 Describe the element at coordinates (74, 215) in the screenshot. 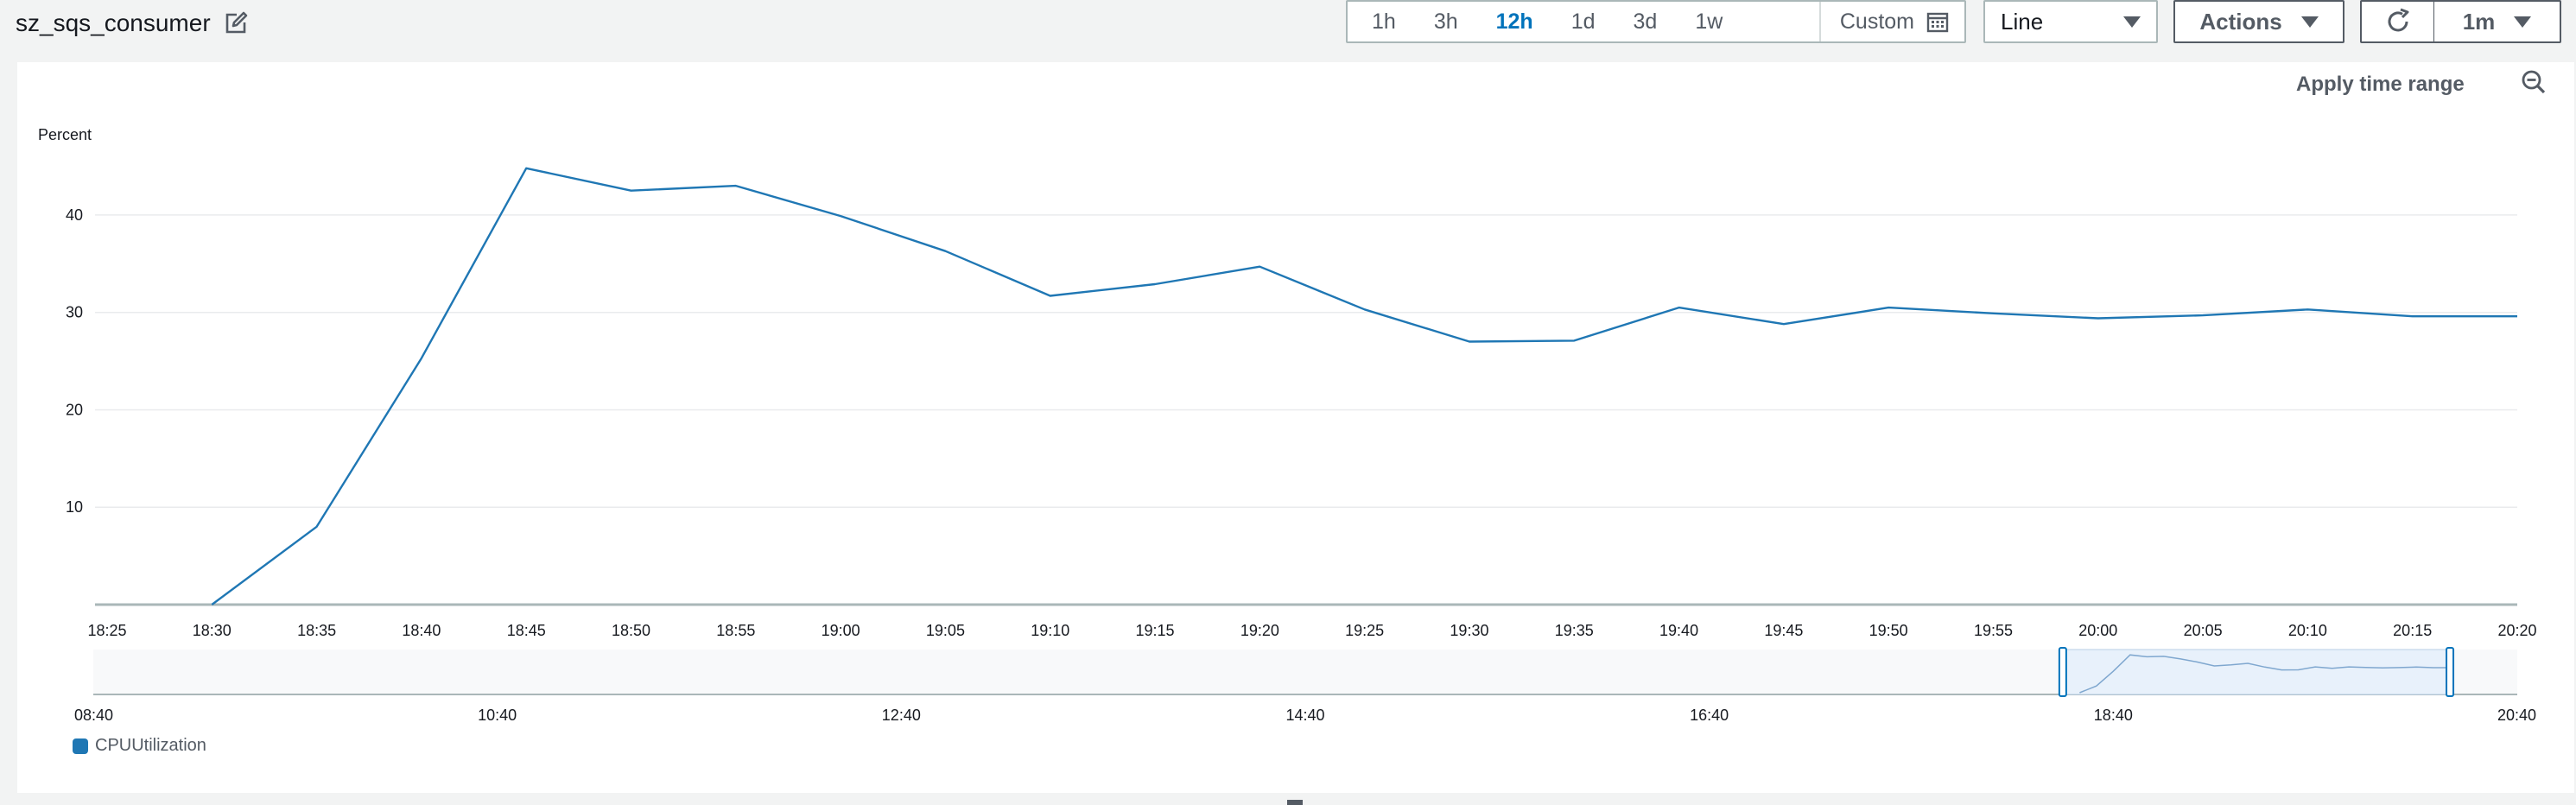

I see `y-tick-label: 40` at that location.